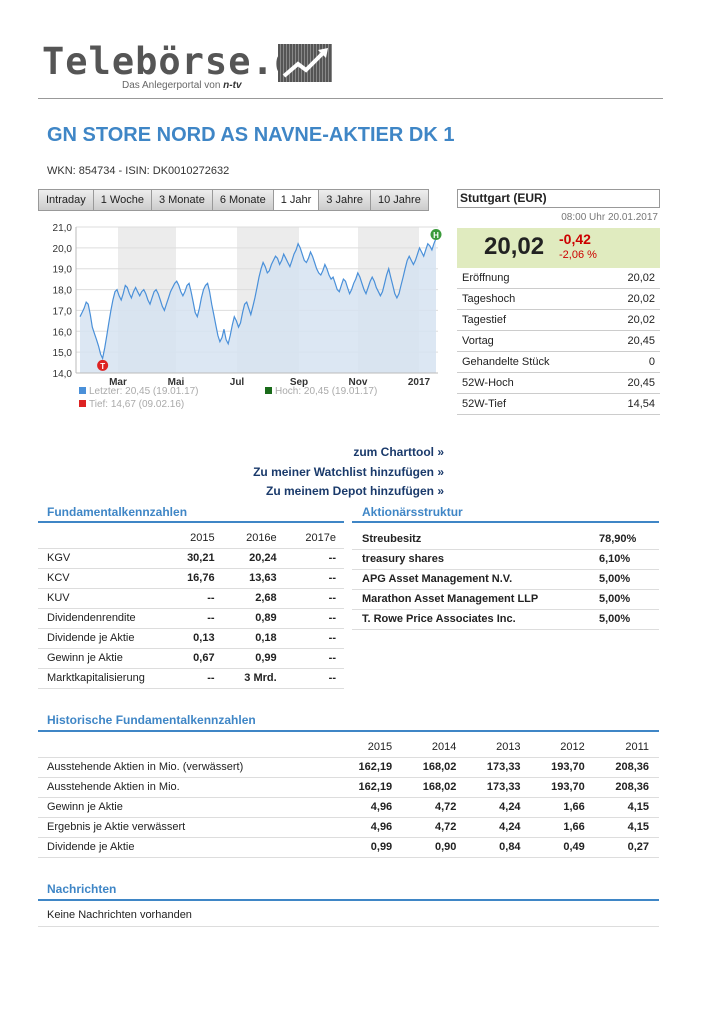 Image resolution: width=725 pixels, height=1024 pixels. What do you see at coordinates (82, 403) in the screenshot?
I see `chart-legend-swatch` at bounding box center [82, 403].